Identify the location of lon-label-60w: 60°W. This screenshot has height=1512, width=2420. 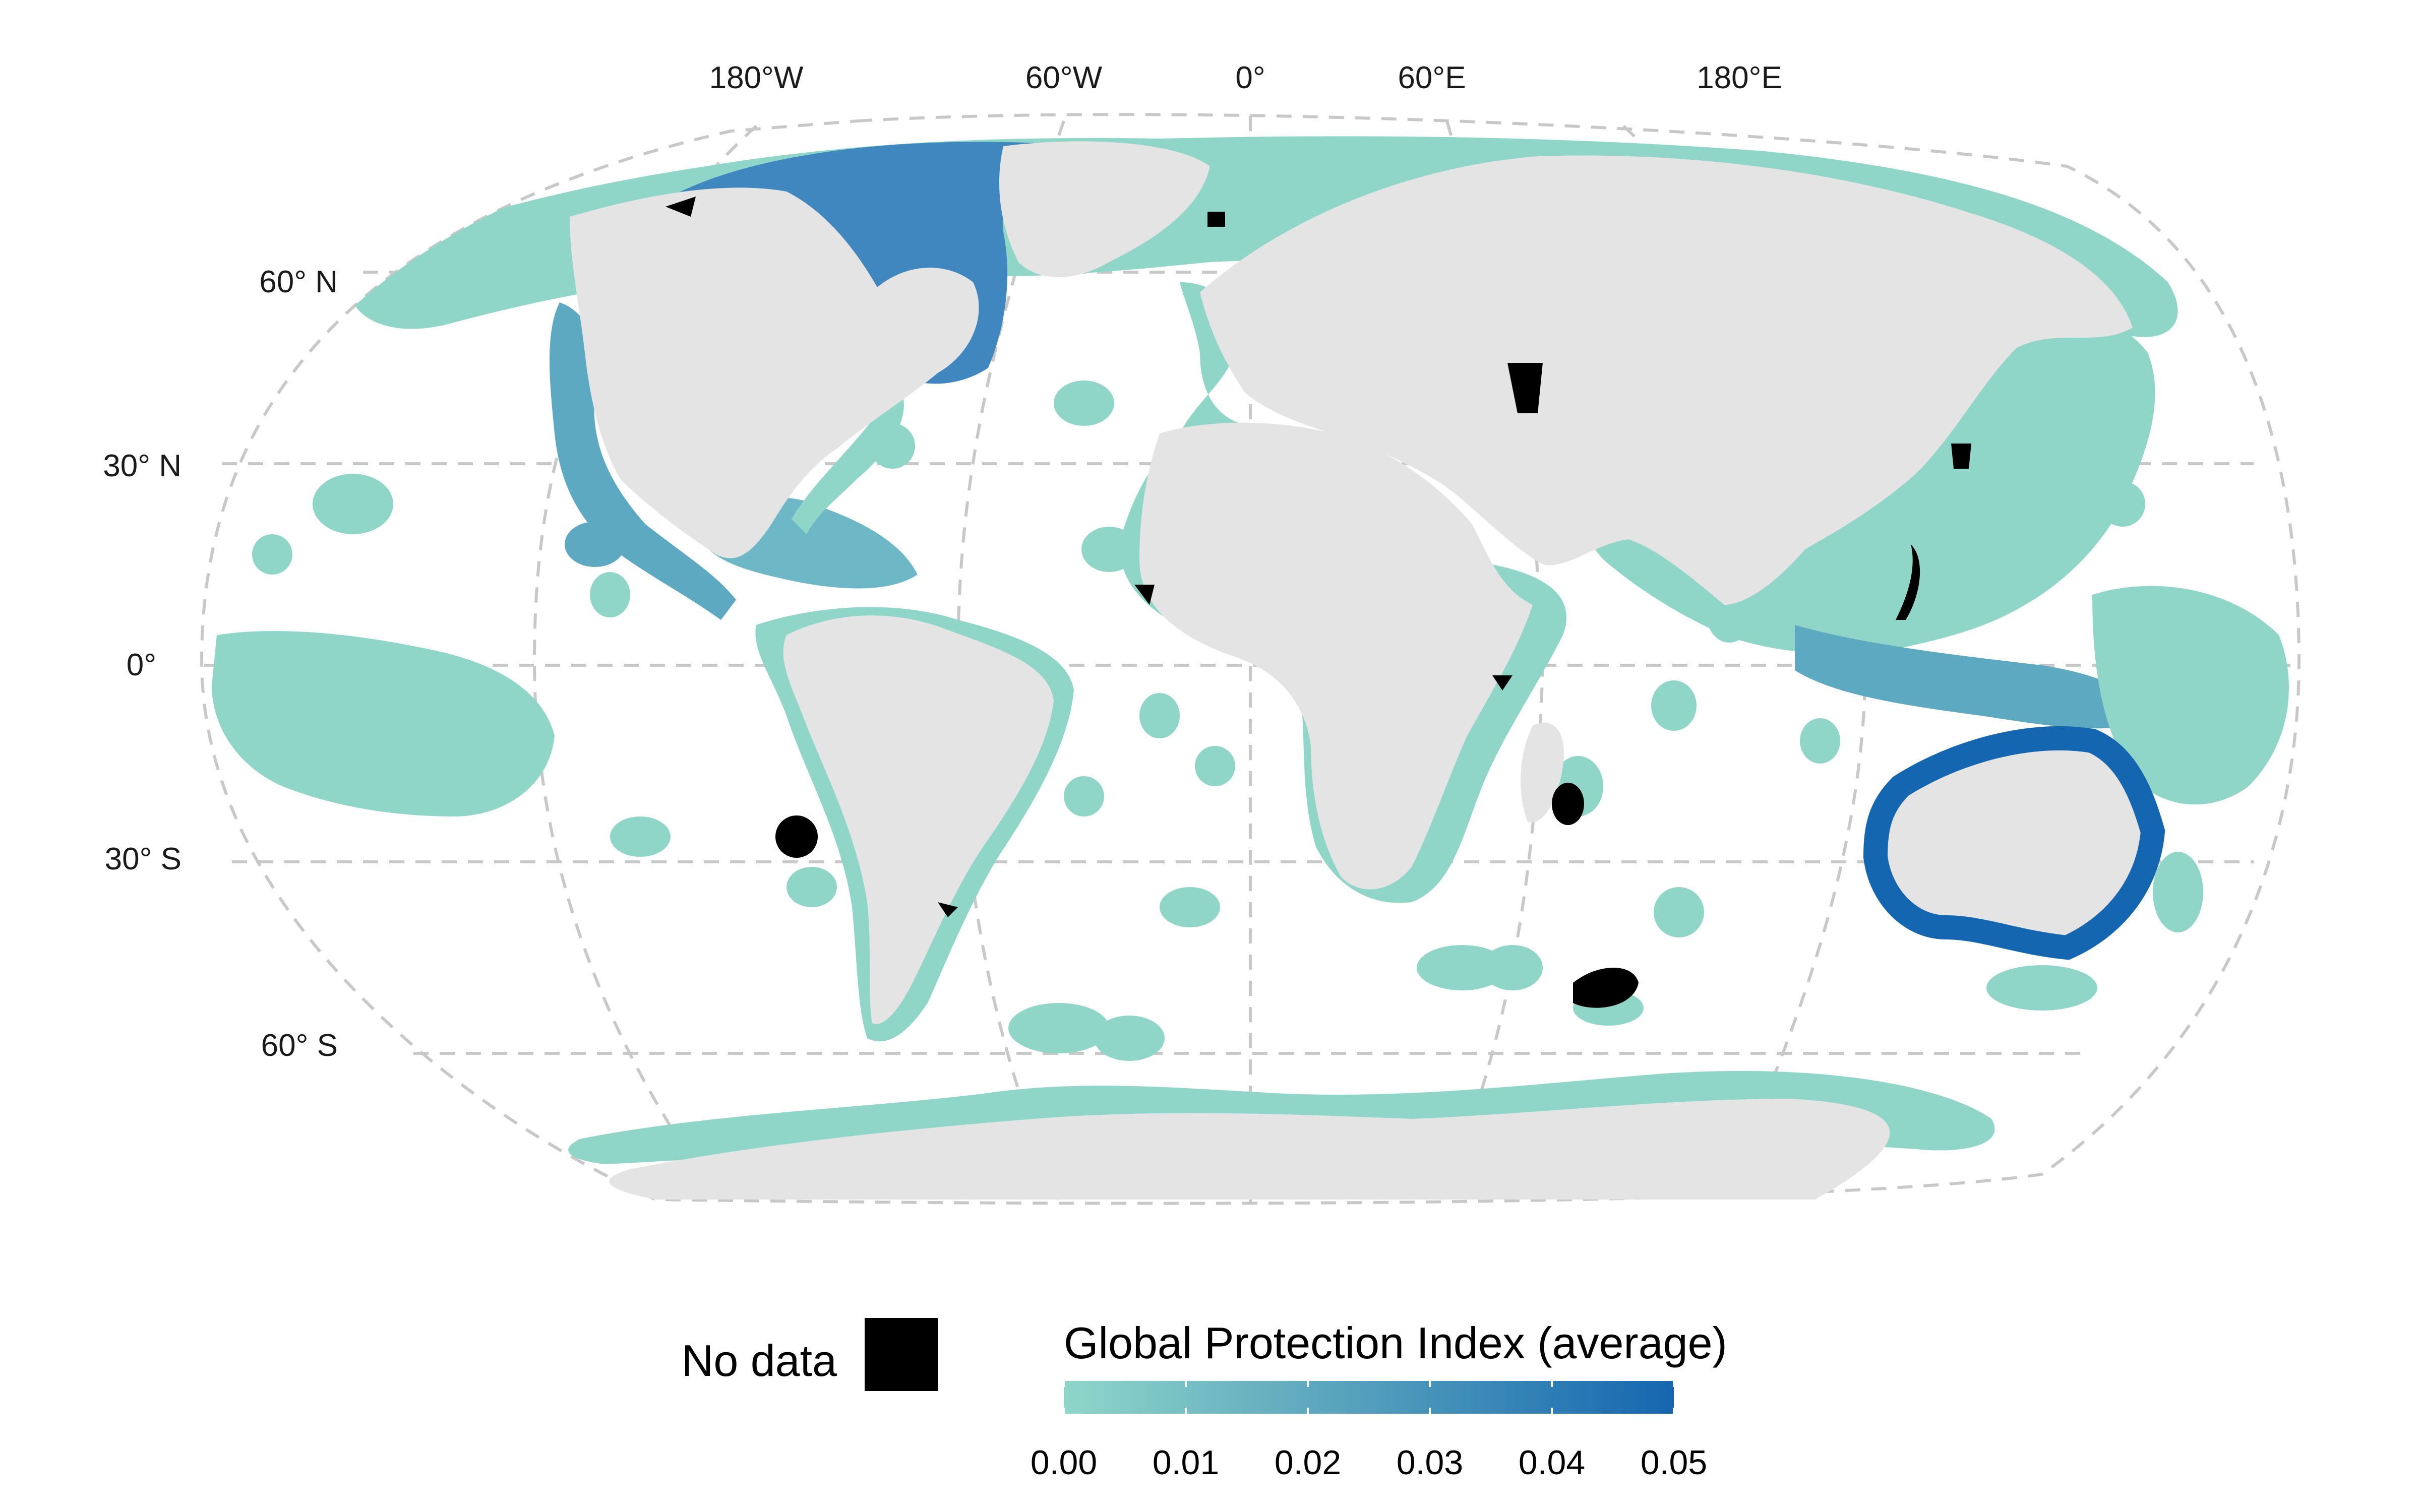
(1064, 77).